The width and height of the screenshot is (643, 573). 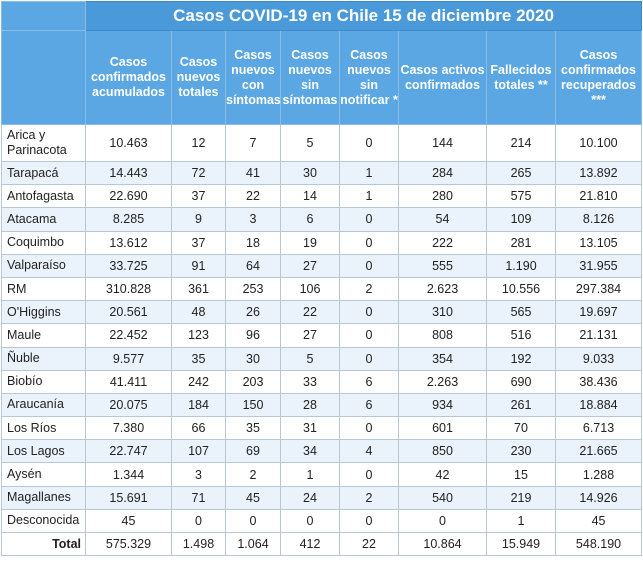 What do you see at coordinates (598, 381) in the screenshot?
I see `table-cell: 38.436` at bounding box center [598, 381].